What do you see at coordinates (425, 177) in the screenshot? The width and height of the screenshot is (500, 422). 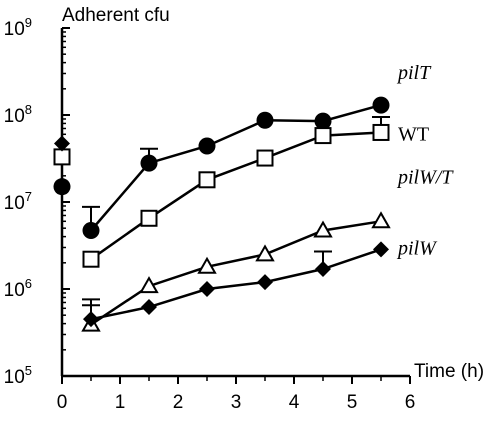 I see `series-label-pilwt: pilW/T` at bounding box center [425, 177].